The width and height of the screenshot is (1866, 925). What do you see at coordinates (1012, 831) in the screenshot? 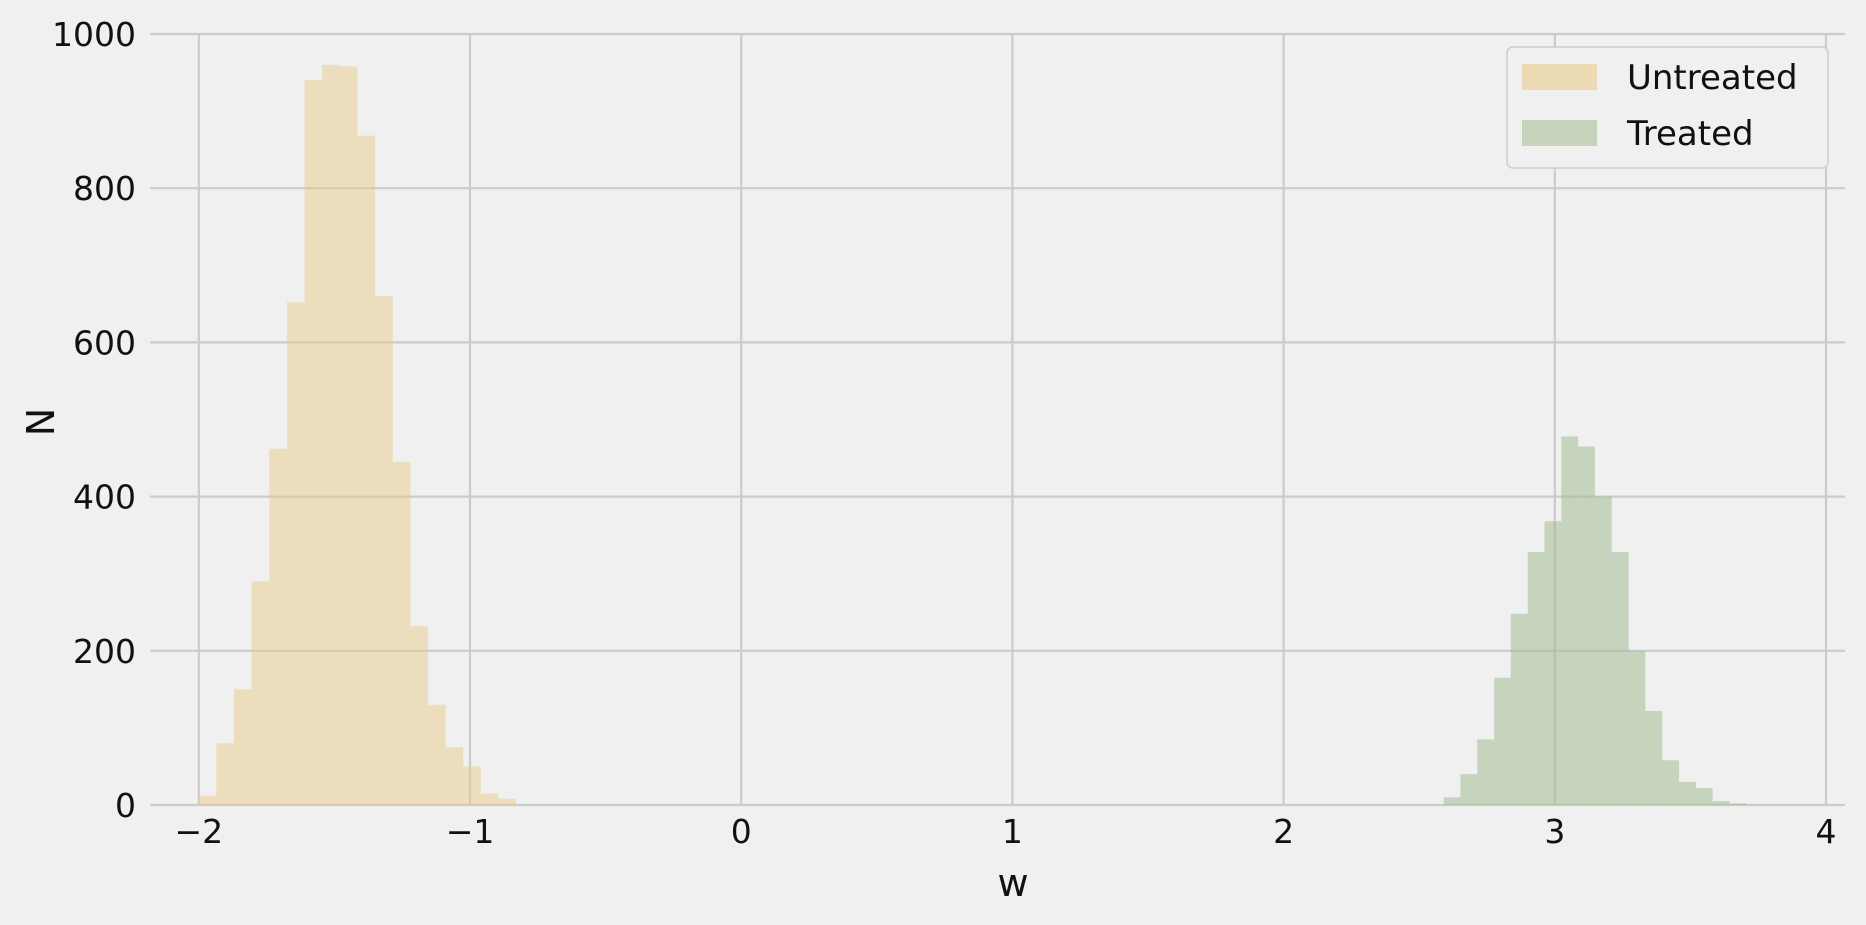
I see `x-tick-label: 1` at bounding box center [1012, 831].